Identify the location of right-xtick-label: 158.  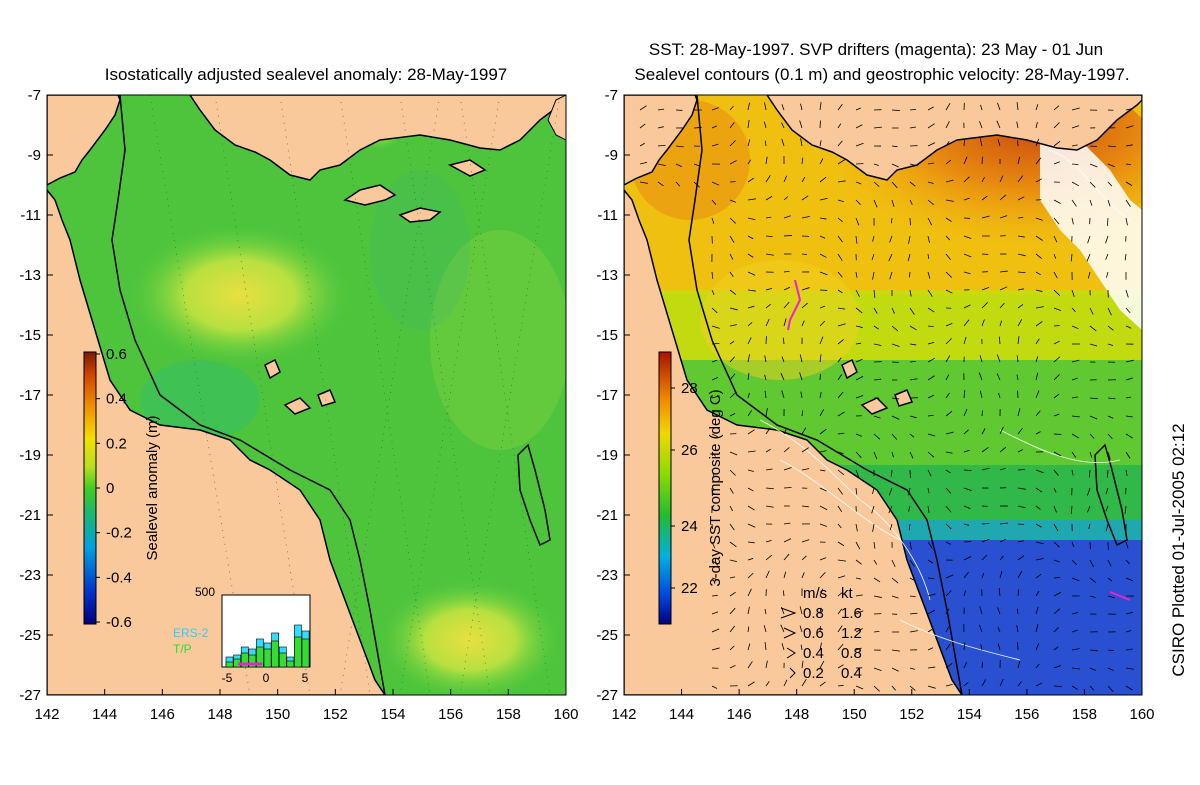
(1084, 714).